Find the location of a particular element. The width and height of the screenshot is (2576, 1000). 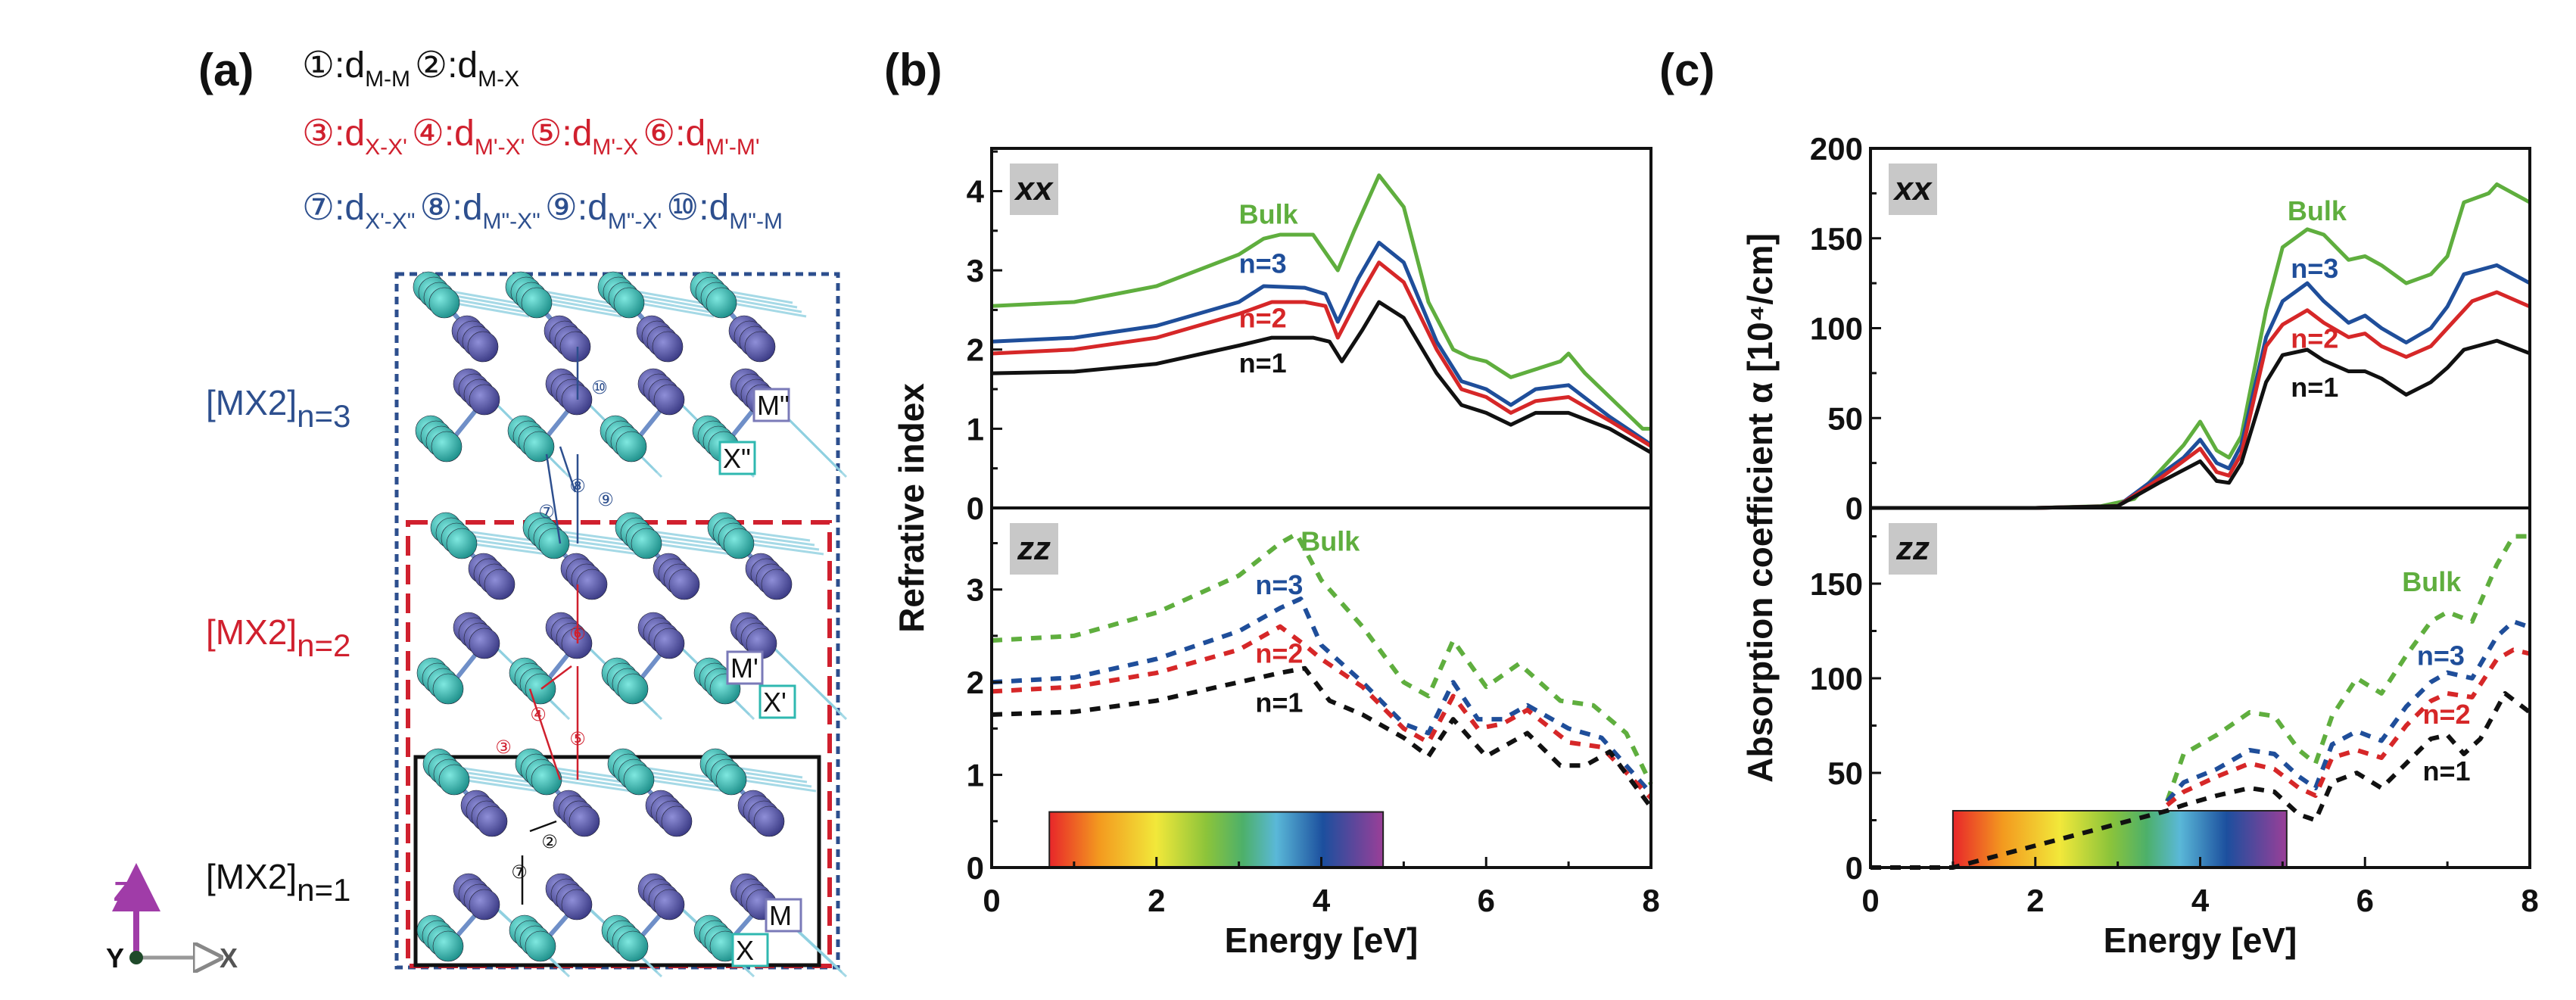

legend-item: ④:dM'-X' is located at coordinates (468, 135).